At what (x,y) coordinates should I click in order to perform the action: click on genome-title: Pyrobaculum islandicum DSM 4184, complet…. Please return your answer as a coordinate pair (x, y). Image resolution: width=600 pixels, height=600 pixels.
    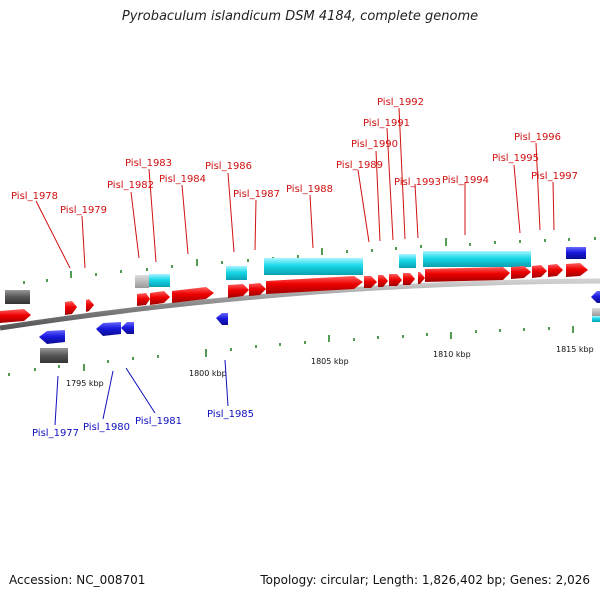
    Looking at the image, I should click on (300, 16).